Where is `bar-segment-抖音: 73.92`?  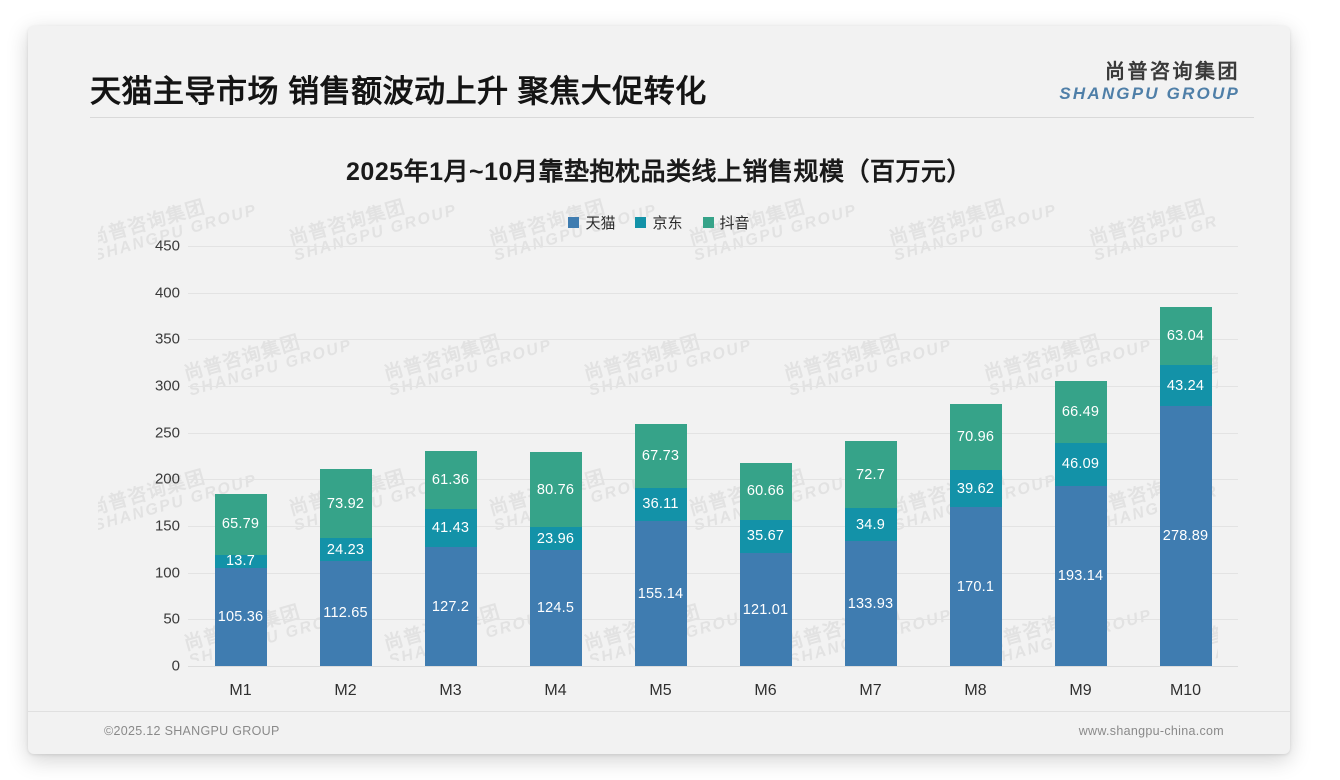
bar-segment-抖音: 73.92 is located at coordinates (345, 504).